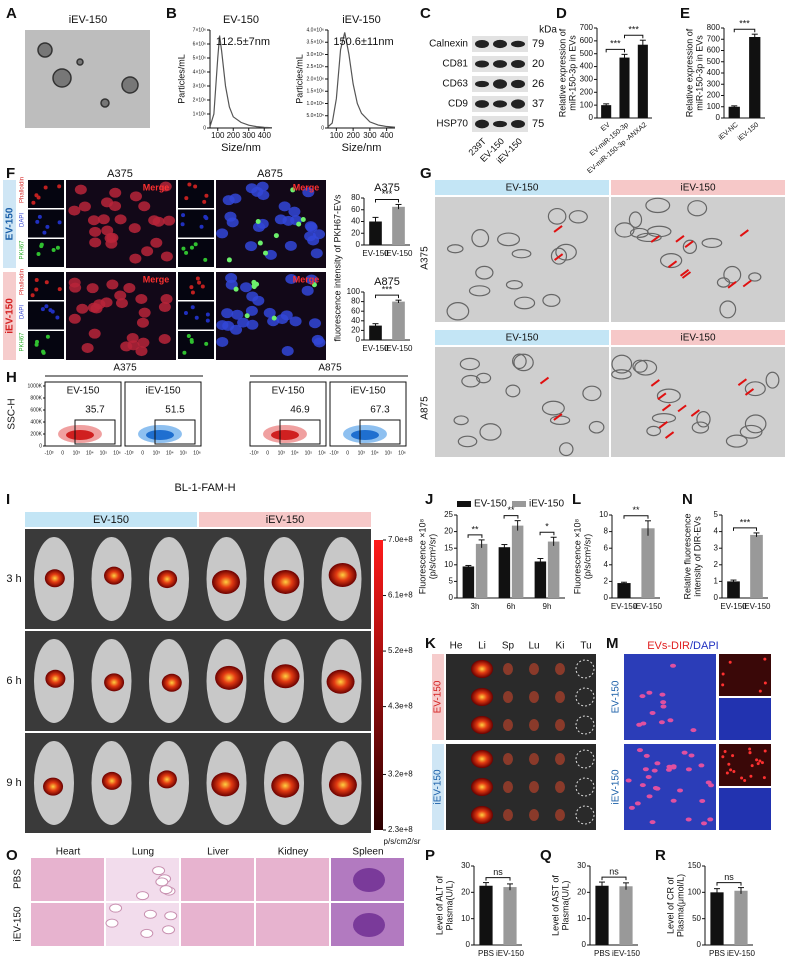  Describe the element at coordinates (293, 852) in the screenshot. I see `column-label: Kidney` at that location.